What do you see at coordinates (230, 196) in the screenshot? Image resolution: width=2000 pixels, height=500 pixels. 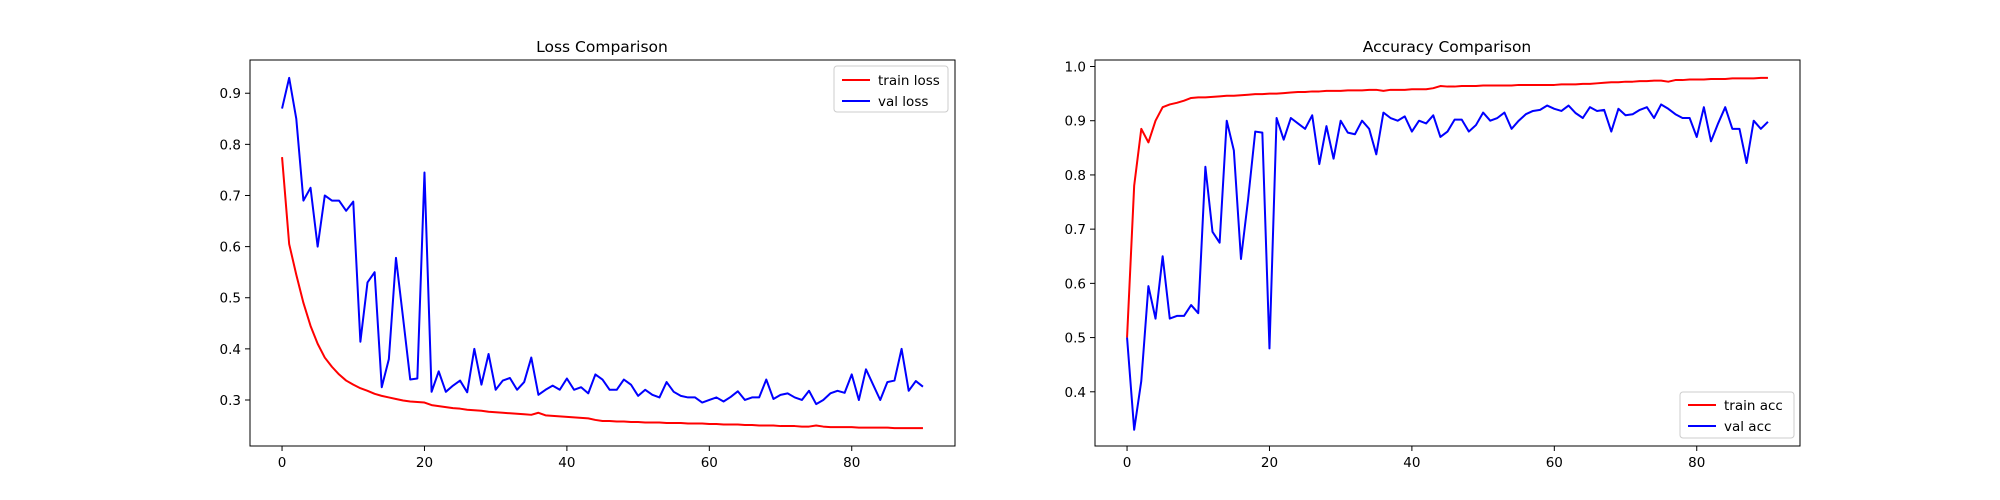 I see `loss-y-tick-label: 0.7` at bounding box center [230, 196].